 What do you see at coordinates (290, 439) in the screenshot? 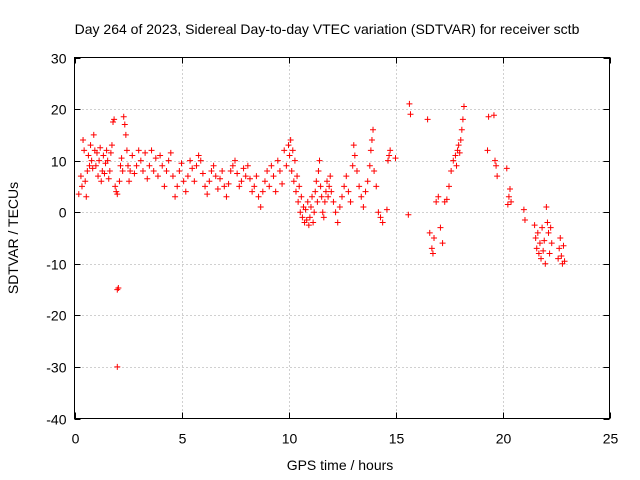
I see `x-tick-label: 10` at bounding box center [290, 439].